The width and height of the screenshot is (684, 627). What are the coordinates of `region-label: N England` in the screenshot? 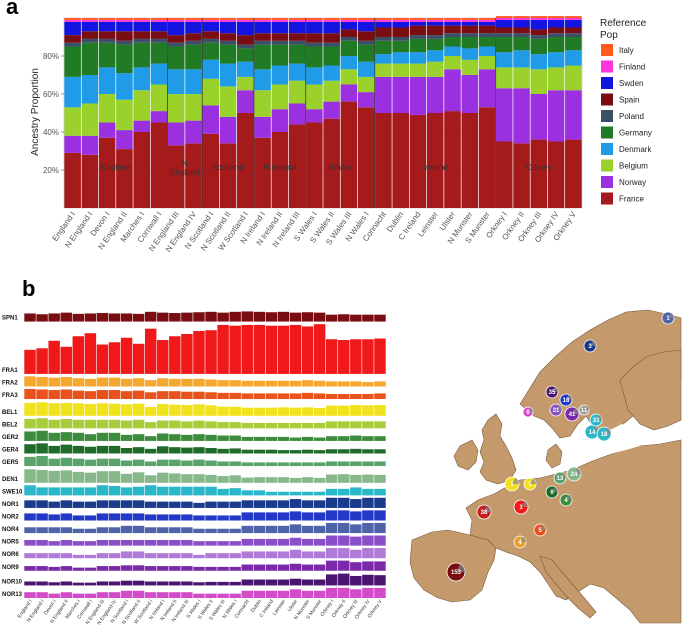 It's located at (184, 168).